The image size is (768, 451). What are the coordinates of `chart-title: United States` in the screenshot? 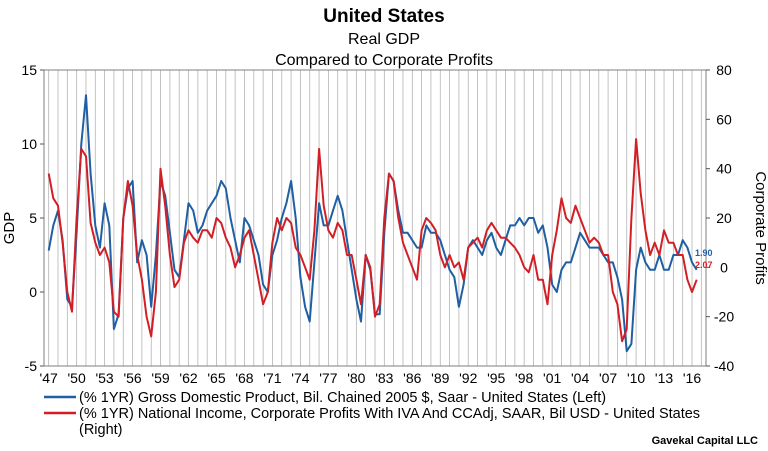 It's located at (383, 16).